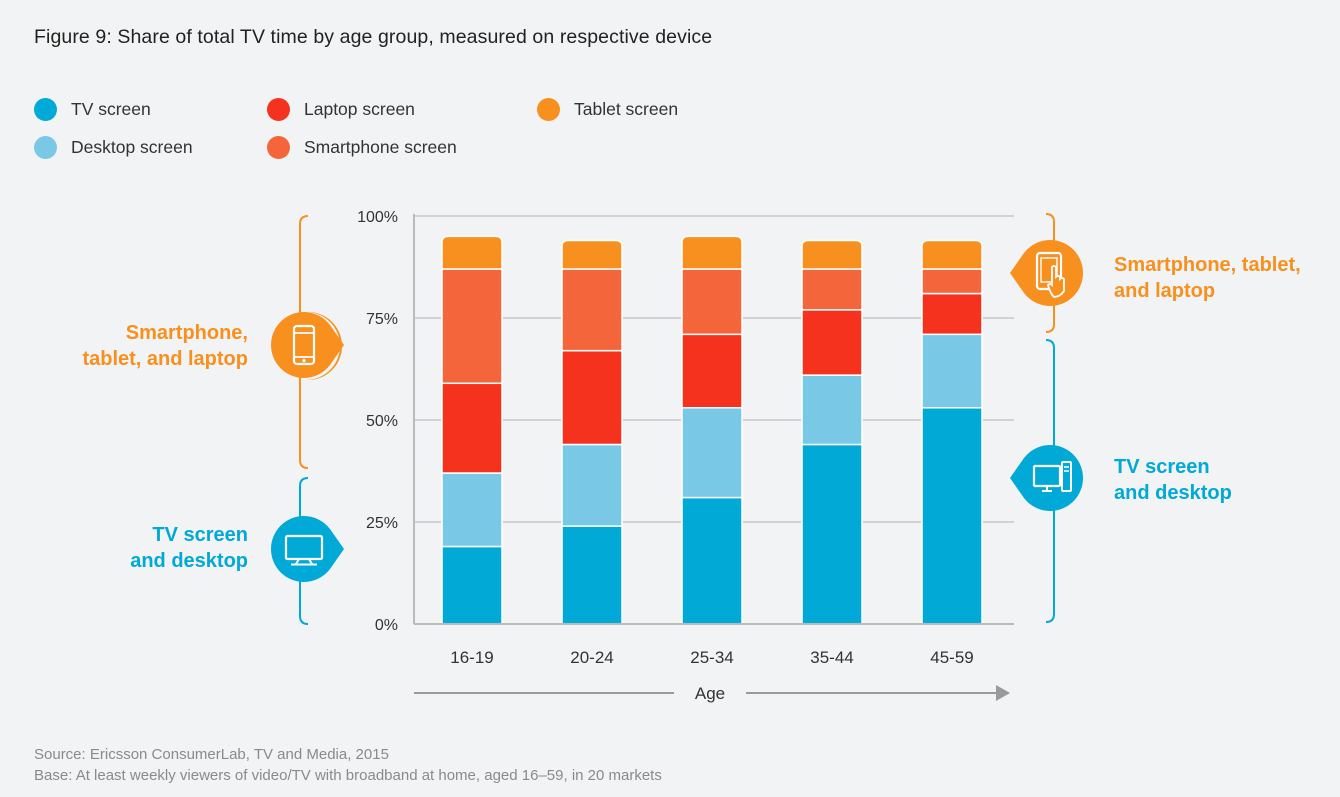  I want to click on legend-label: Smartphone screen, so click(380, 147).